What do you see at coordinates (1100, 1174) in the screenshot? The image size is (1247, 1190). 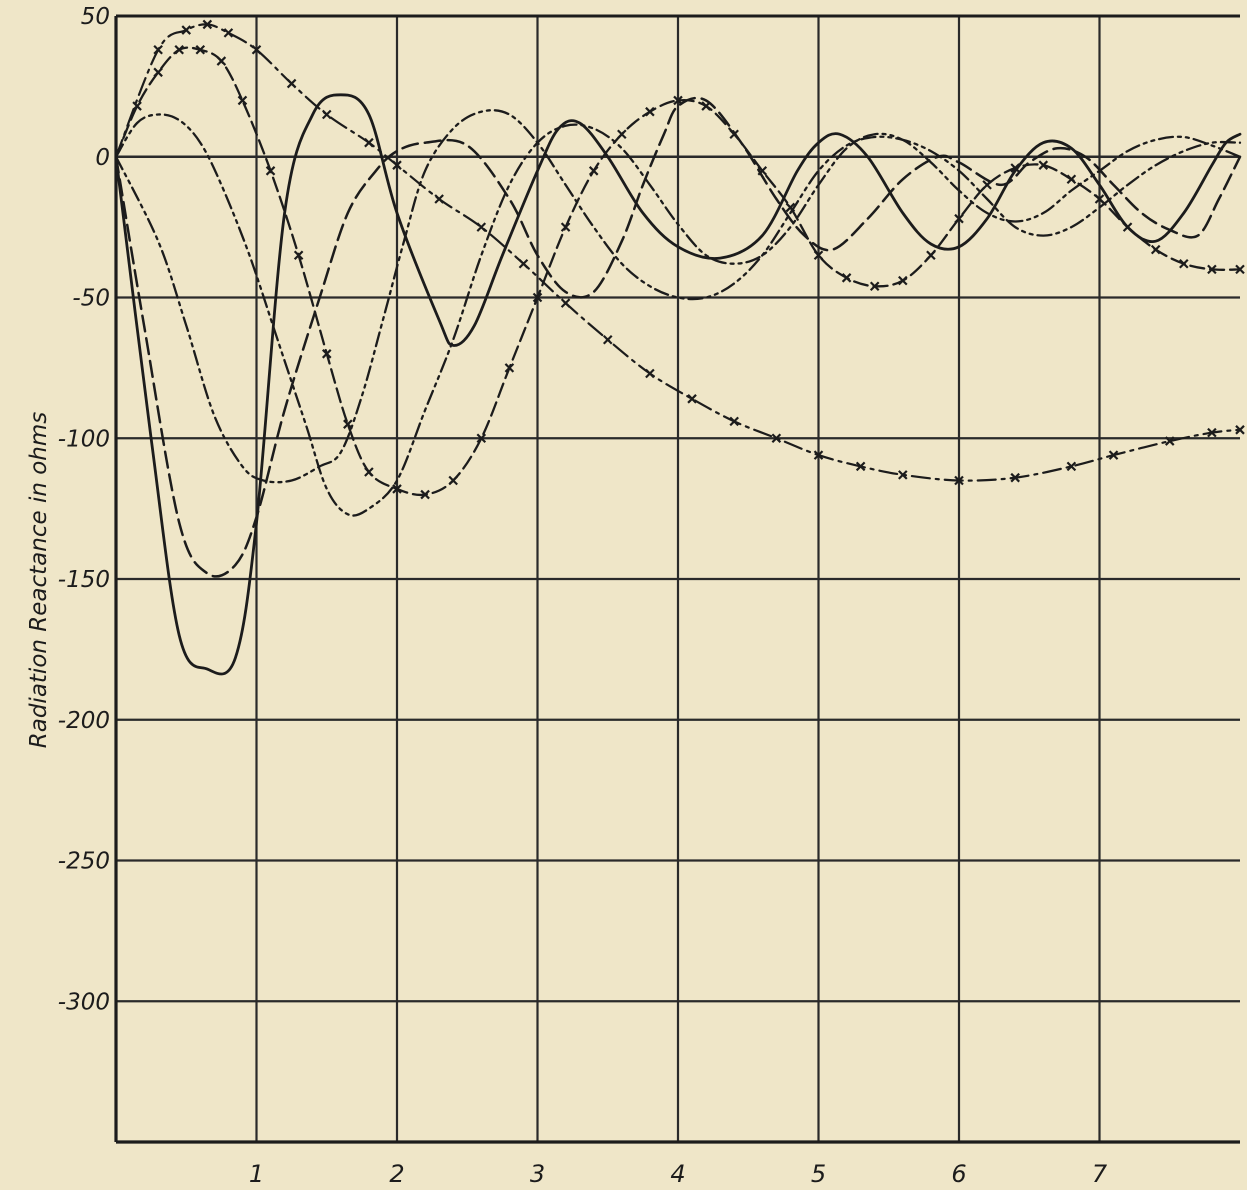 I see `x-tick-label: 7` at bounding box center [1100, 1174].